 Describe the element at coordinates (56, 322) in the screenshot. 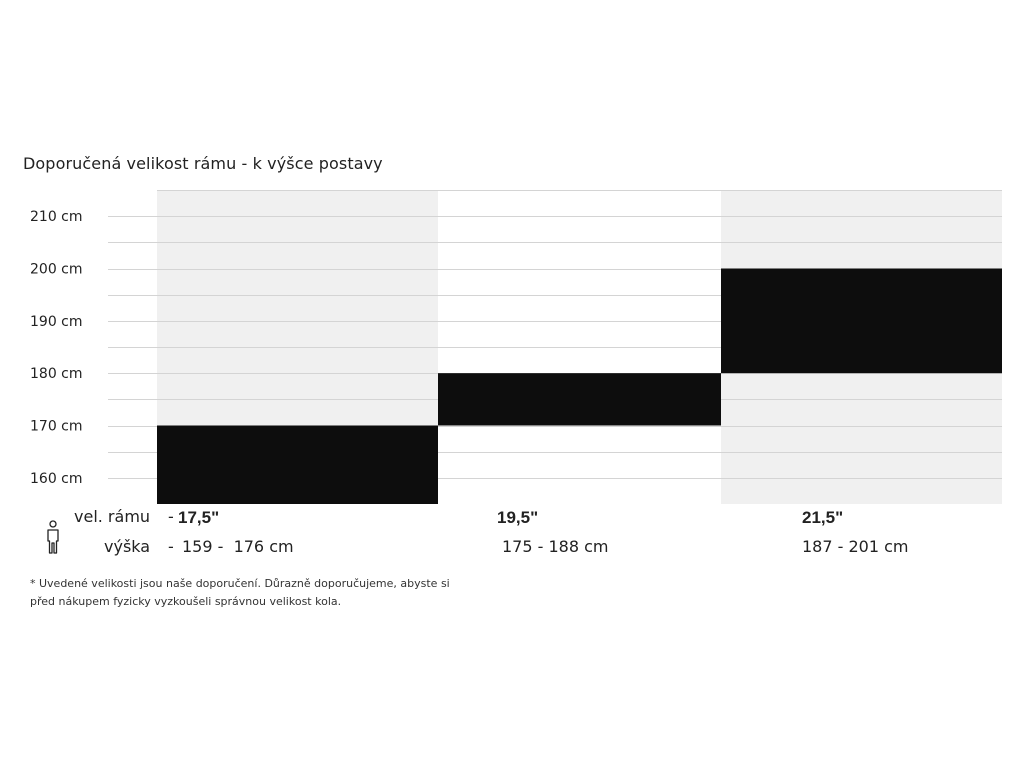

I see `y-tick-label-190: 190 cm` at that location.